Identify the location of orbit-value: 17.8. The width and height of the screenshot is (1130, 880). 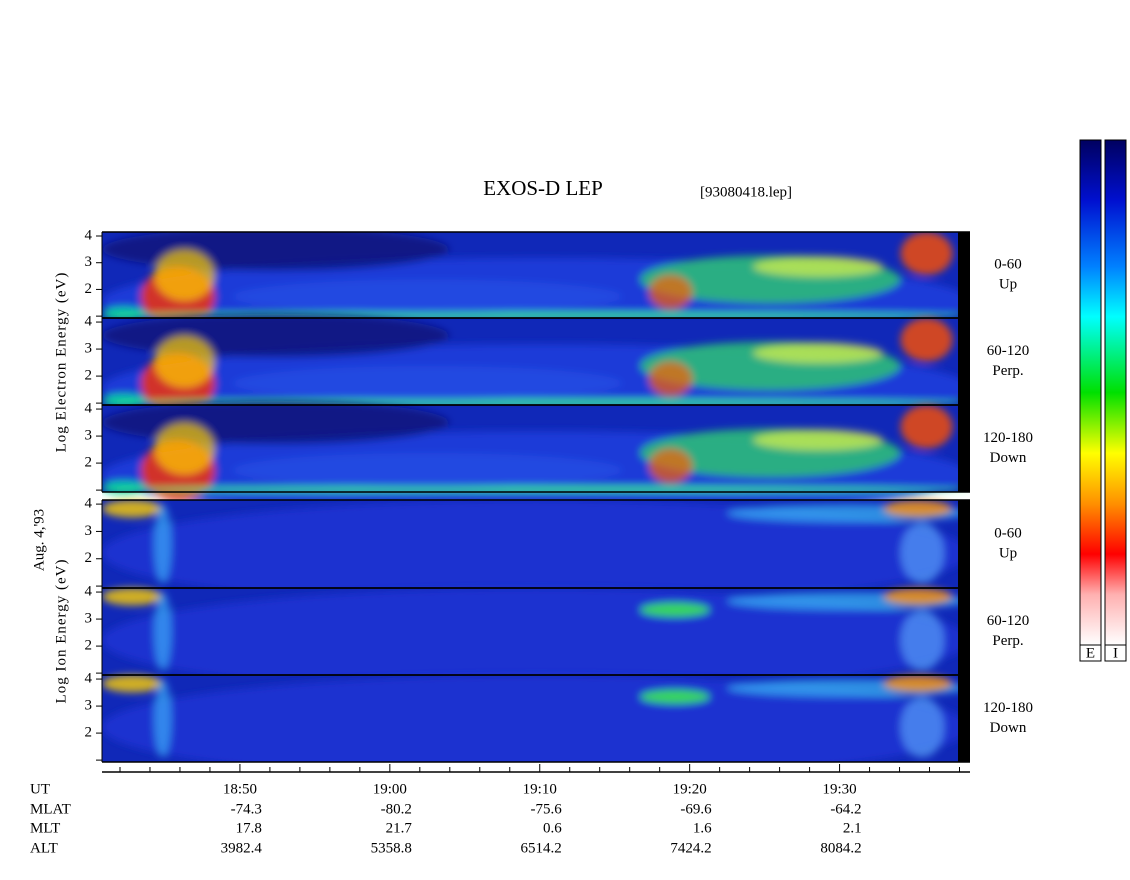
(249, 828).